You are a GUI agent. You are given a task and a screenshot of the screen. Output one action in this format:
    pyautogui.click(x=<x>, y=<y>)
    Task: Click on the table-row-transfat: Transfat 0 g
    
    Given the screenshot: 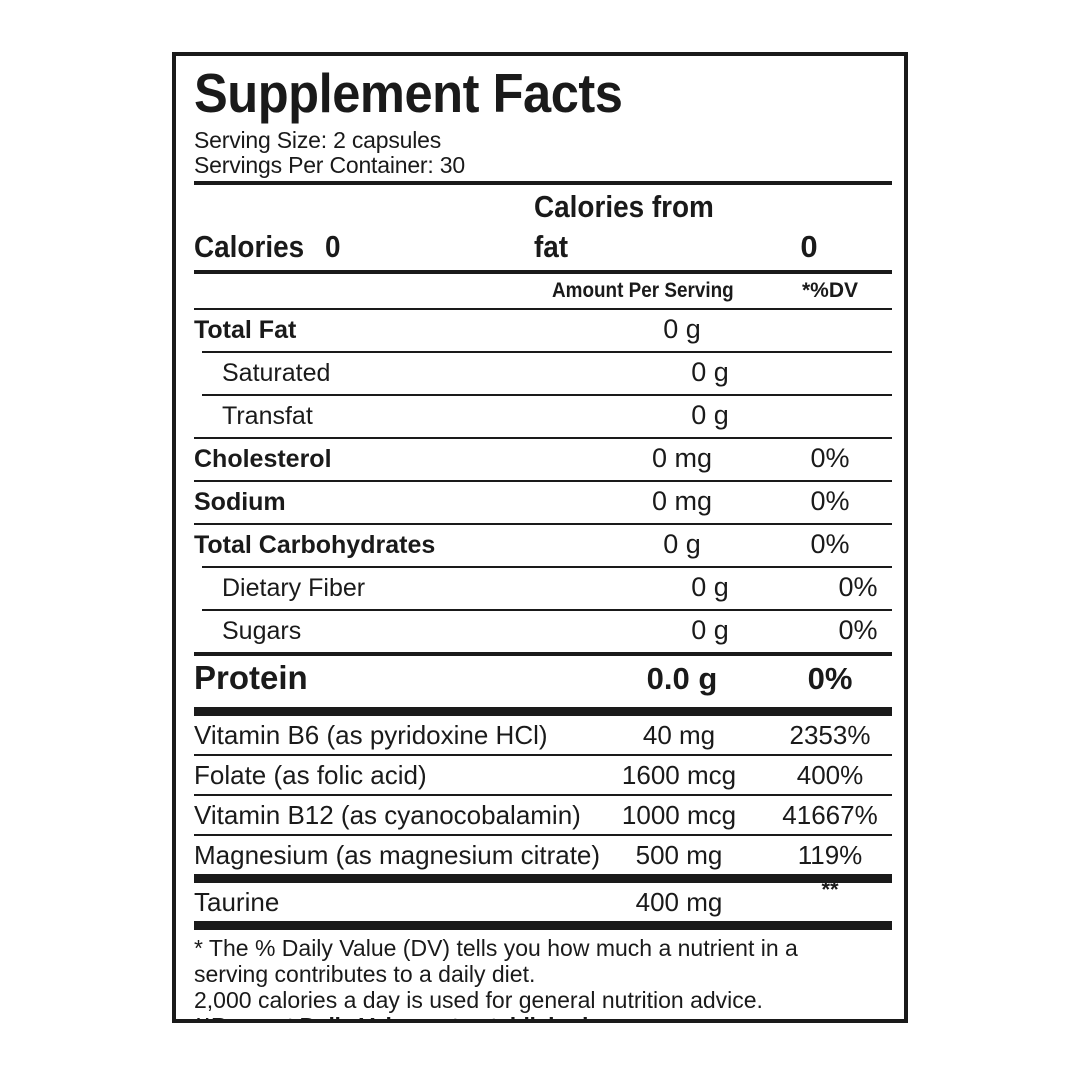 What is the action you would take?
    pyautogui.click(x=543, y=416)
    